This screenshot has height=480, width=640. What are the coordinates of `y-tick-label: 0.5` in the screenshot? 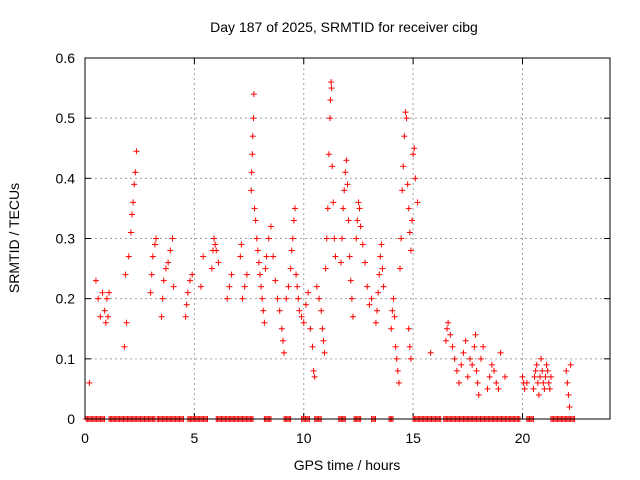 It's located at (66, 118).